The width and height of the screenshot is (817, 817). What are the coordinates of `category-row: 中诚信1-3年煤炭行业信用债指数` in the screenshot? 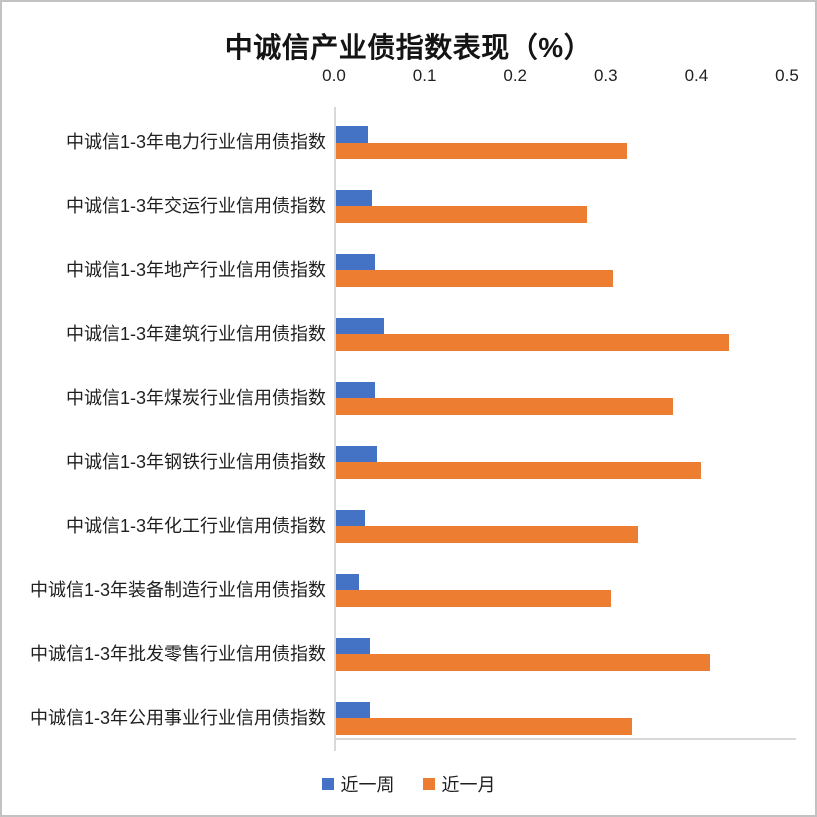 It's located at (408, 398).